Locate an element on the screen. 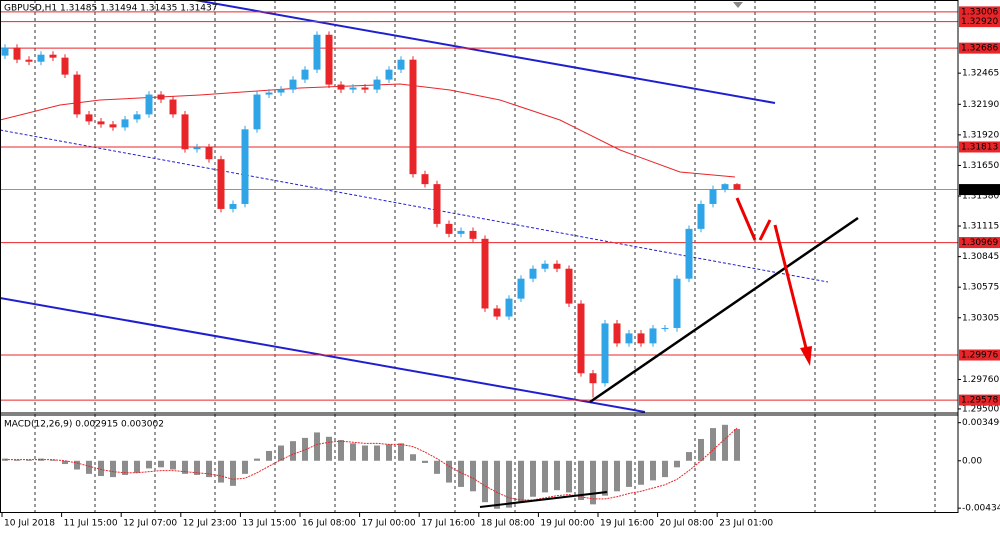  x-tick-label: 17 Jul 16:00 is located at coordinates (448, 524).